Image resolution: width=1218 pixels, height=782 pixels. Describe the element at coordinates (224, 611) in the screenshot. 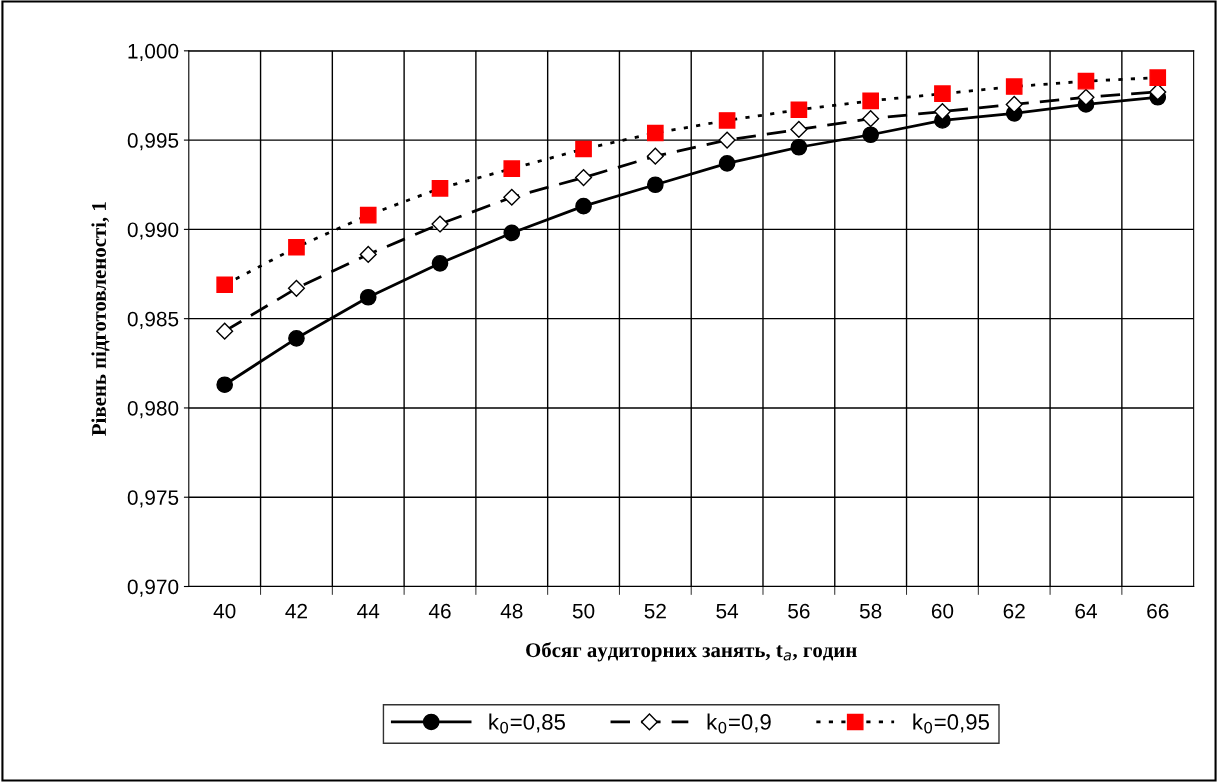

I see `x-tick-label: 40` at that location.